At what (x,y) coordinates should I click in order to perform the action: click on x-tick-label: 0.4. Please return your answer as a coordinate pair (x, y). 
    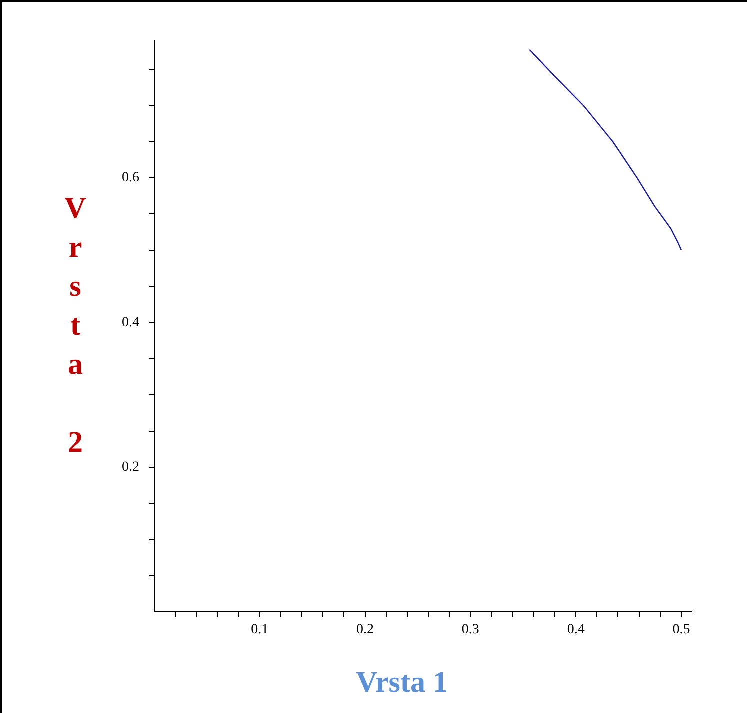
    Looking at the image, I should click on (576, 630).